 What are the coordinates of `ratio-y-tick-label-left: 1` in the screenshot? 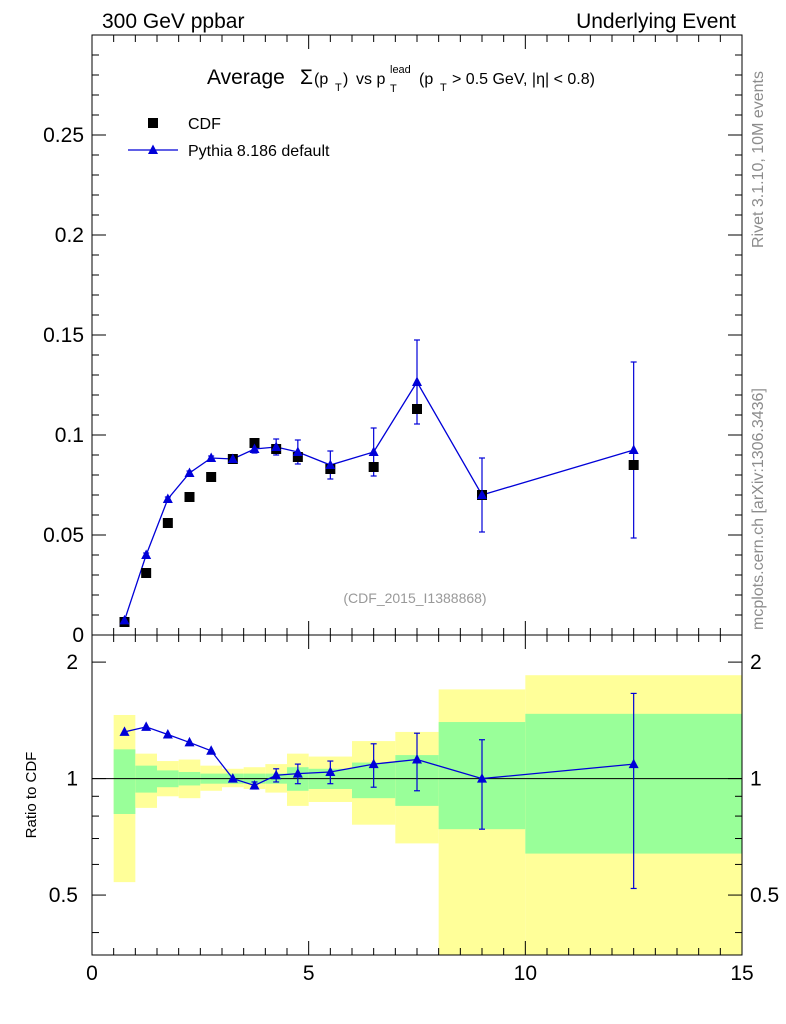 It's located at (72, 779).